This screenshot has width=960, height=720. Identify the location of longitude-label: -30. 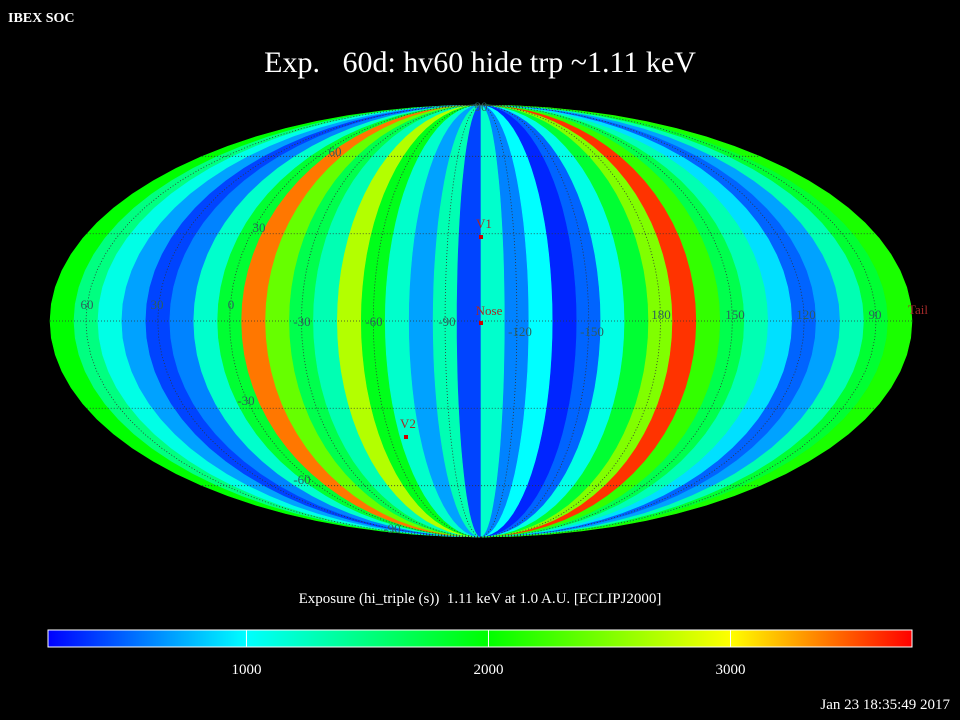
(301, 321).